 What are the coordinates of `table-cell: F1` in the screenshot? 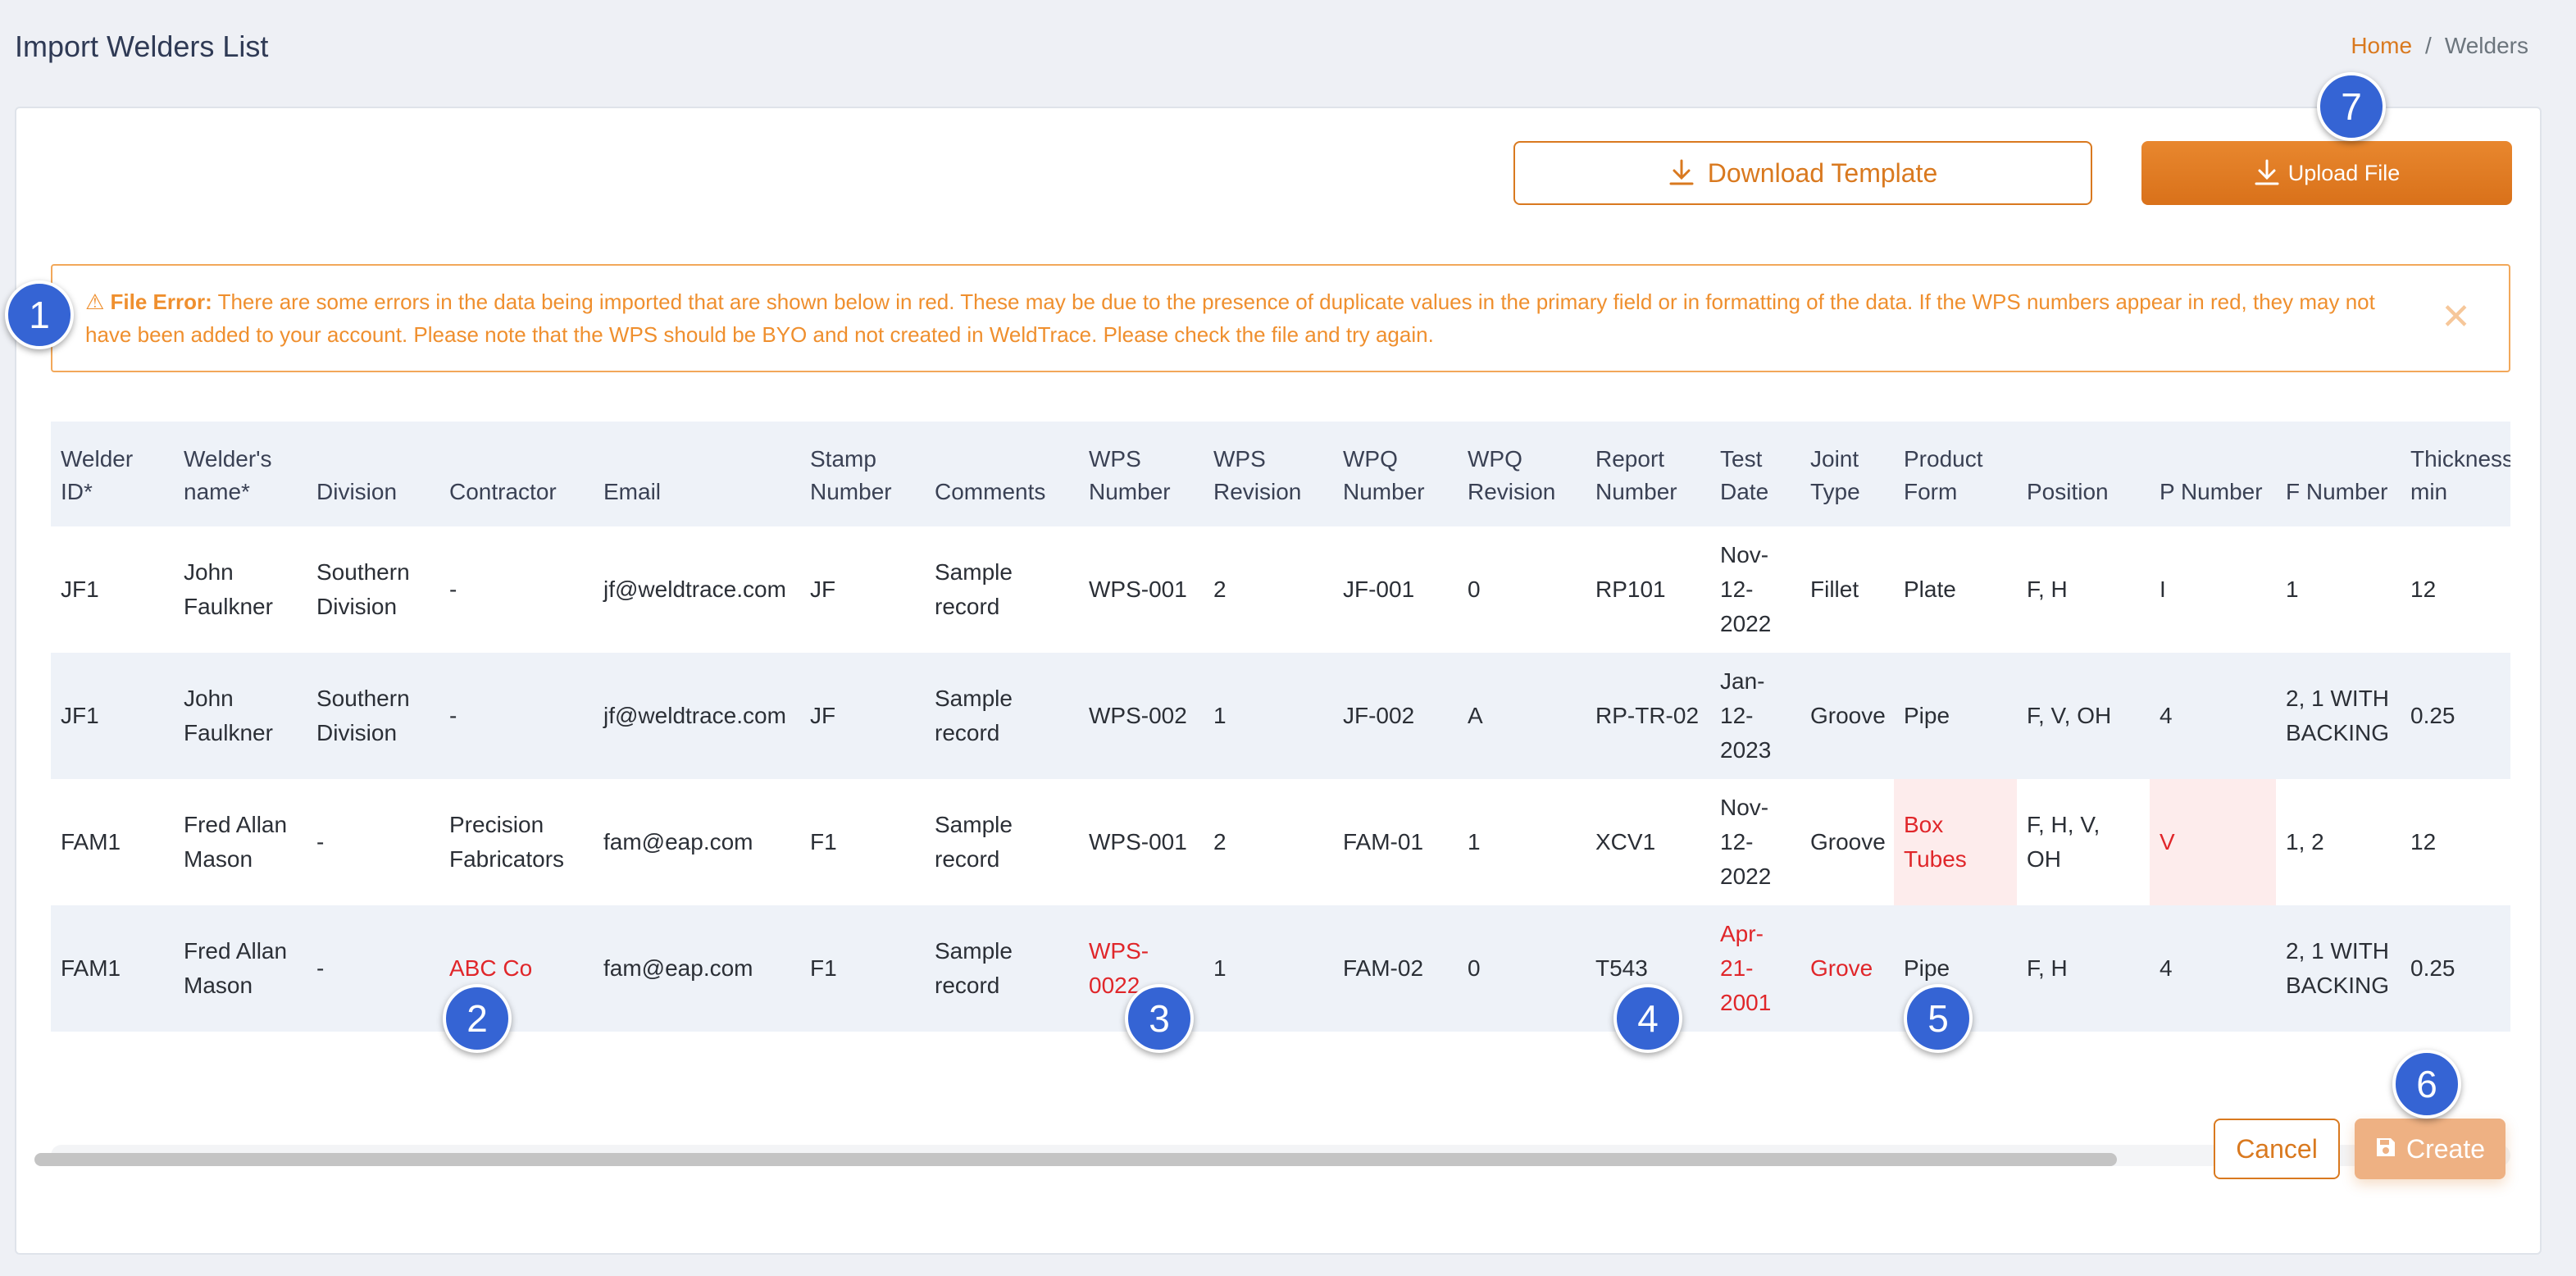 It's located at (824, 841).